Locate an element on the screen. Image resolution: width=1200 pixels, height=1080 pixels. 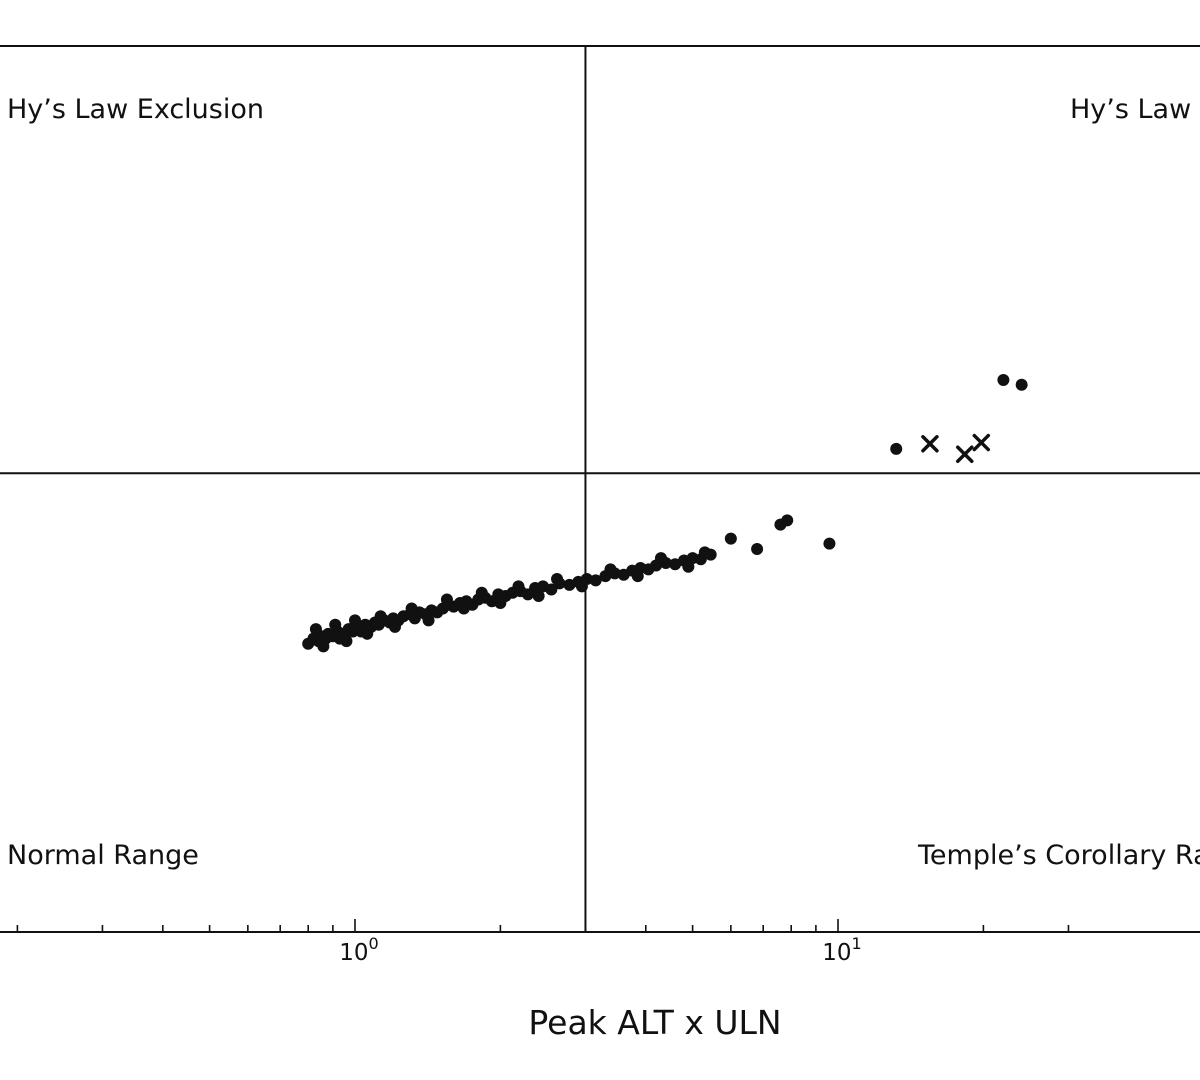
x-tick-label-1: 10⁰ is located at coordinates (358, 950).